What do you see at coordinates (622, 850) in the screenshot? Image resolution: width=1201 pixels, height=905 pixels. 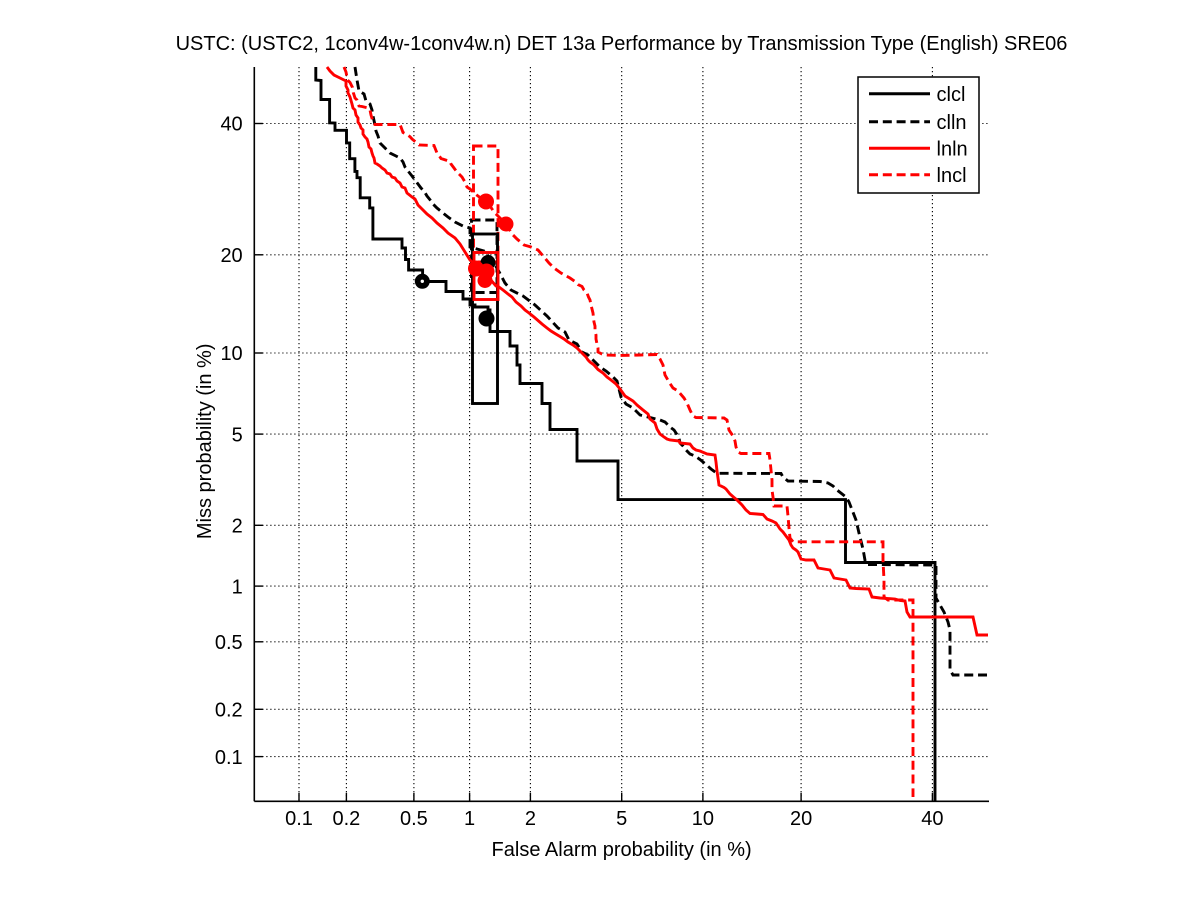 I see `svg-text: False Alarm probability (in %)` at bounding box center [622, 850].